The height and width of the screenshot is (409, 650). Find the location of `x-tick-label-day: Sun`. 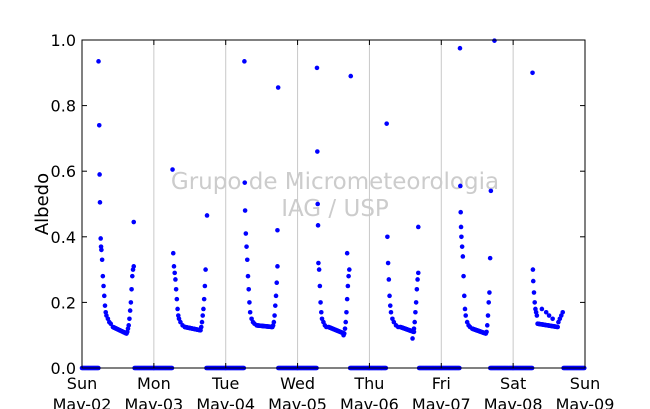

x-tick-label-day: Sun is located at coordinates (82, 383).